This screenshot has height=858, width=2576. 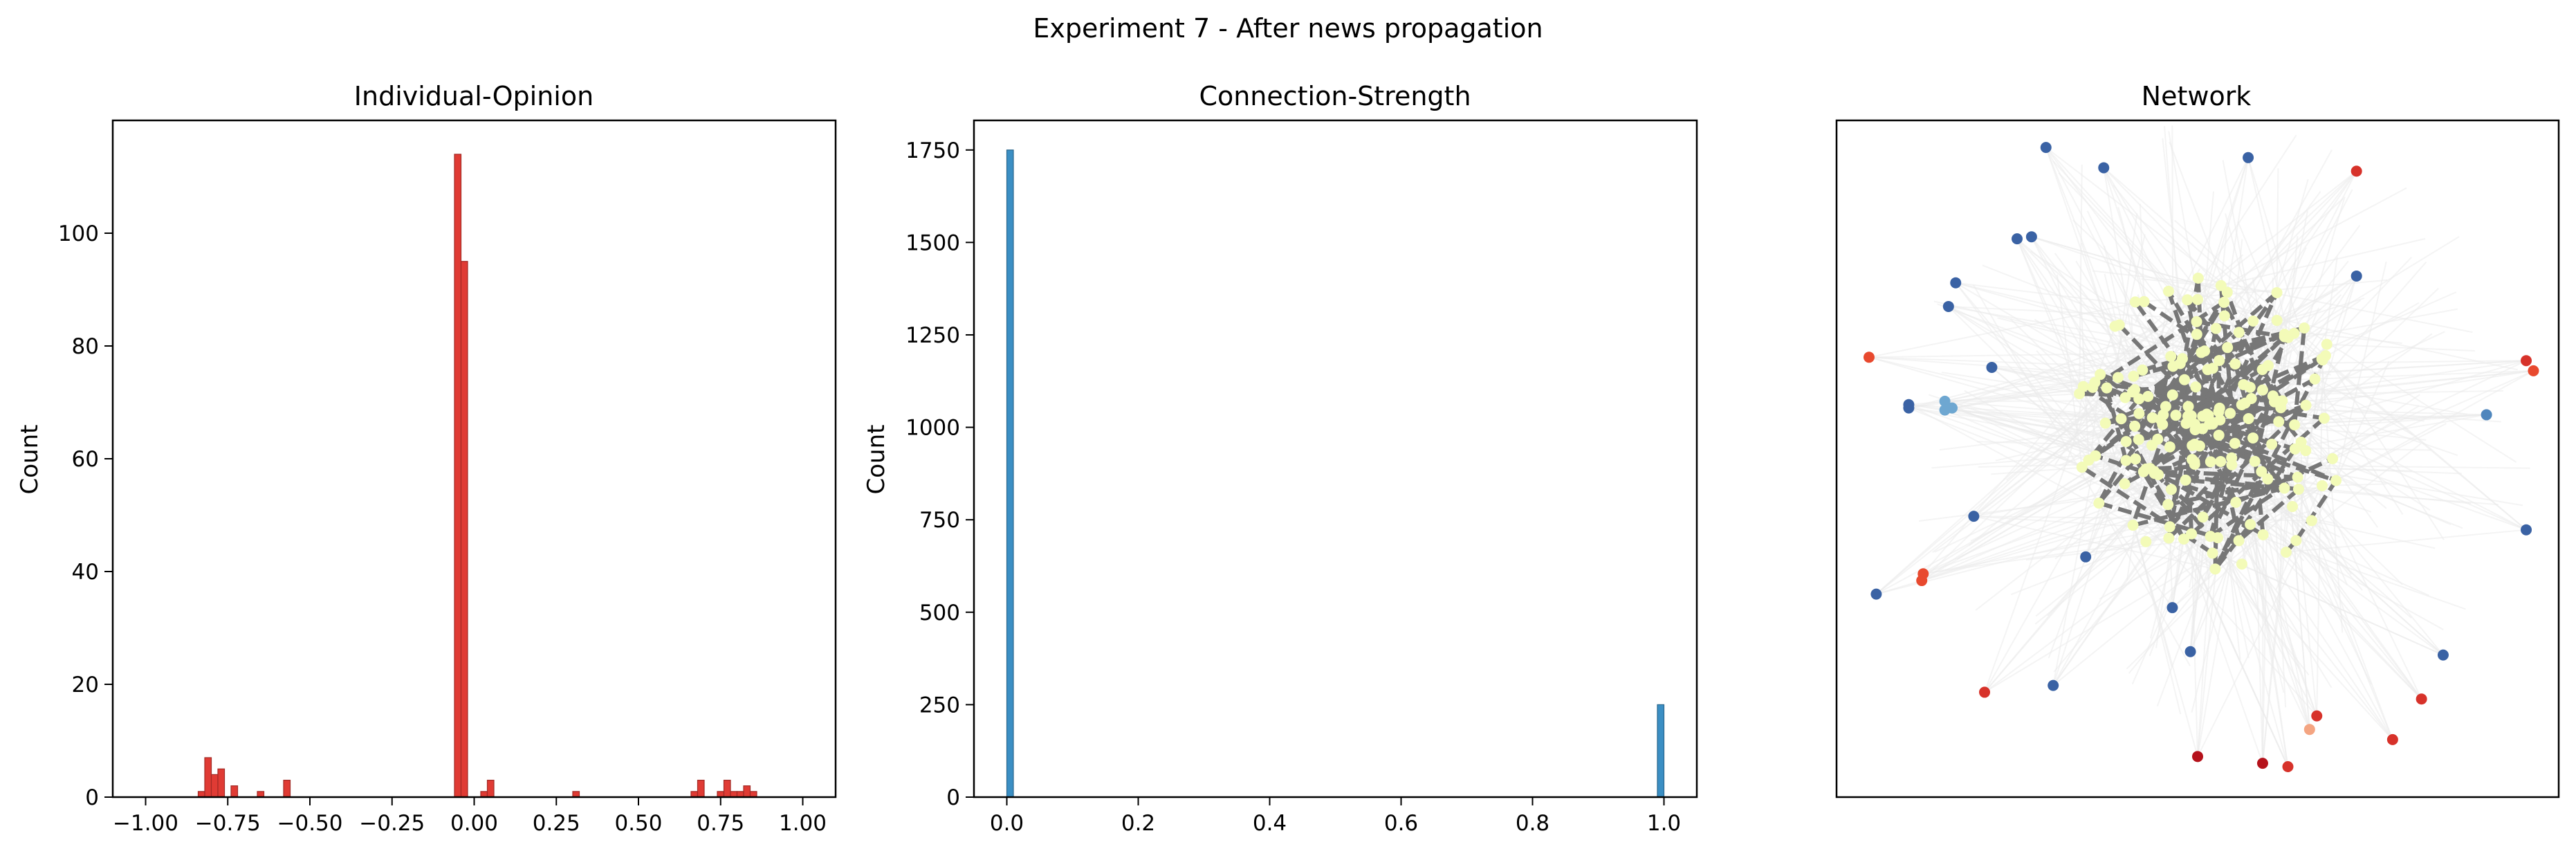 What do you see at coordinates (1532, 823) in the screenshot?
I see `p2-xtick-label-4: 0.8` at bounding box center [1532, 823].